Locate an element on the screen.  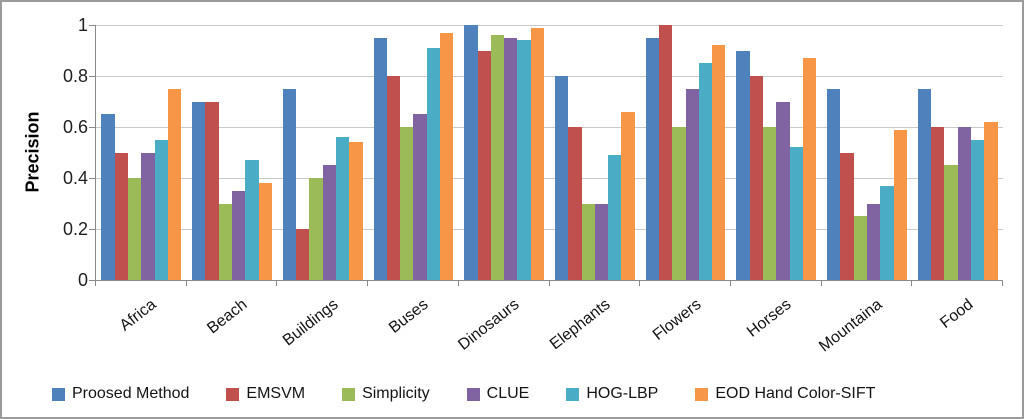
bar-eod-hand-color-sift-horses is located at coordinates (809, 169).